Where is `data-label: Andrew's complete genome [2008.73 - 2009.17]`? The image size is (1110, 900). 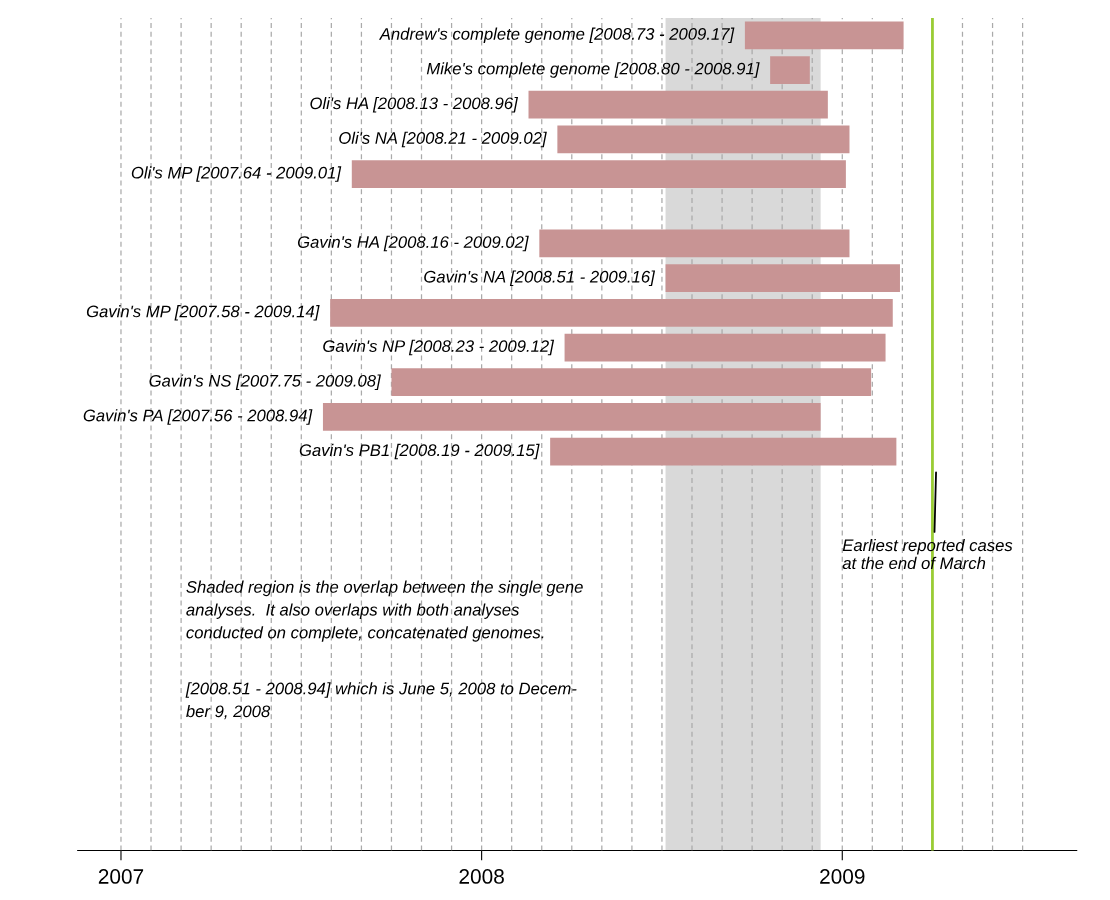
data-label: Andrew's complete genome [2008.73 - 2009.17] is located at coordinates (556, 35).